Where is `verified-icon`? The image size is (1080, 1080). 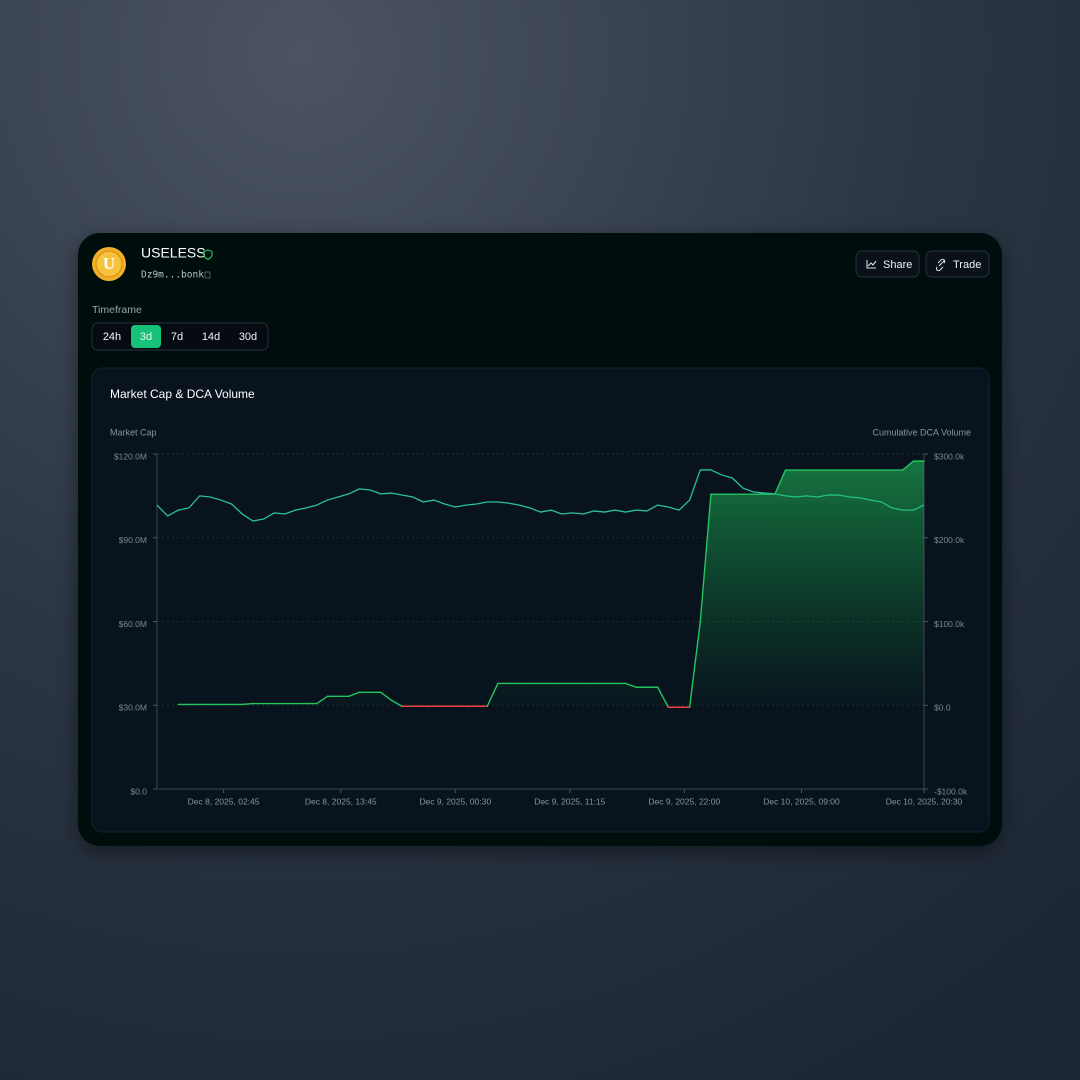
verified-icon is located at coordinates (208, 254).